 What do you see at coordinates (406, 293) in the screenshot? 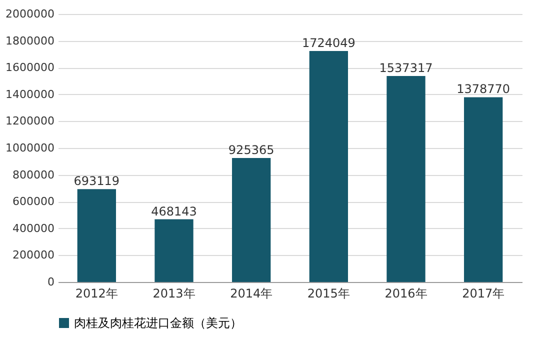
I see `x-tick-label: 2016年` at bounding box center [406, 293].